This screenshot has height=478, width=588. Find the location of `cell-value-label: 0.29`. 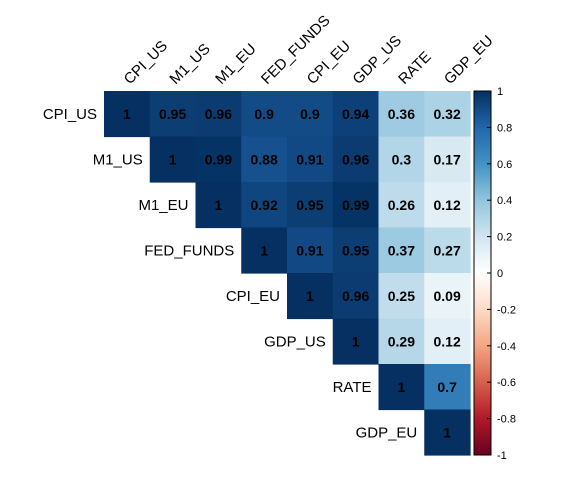

cell-value-label: 0.29 is located at coordinates (401, 341).